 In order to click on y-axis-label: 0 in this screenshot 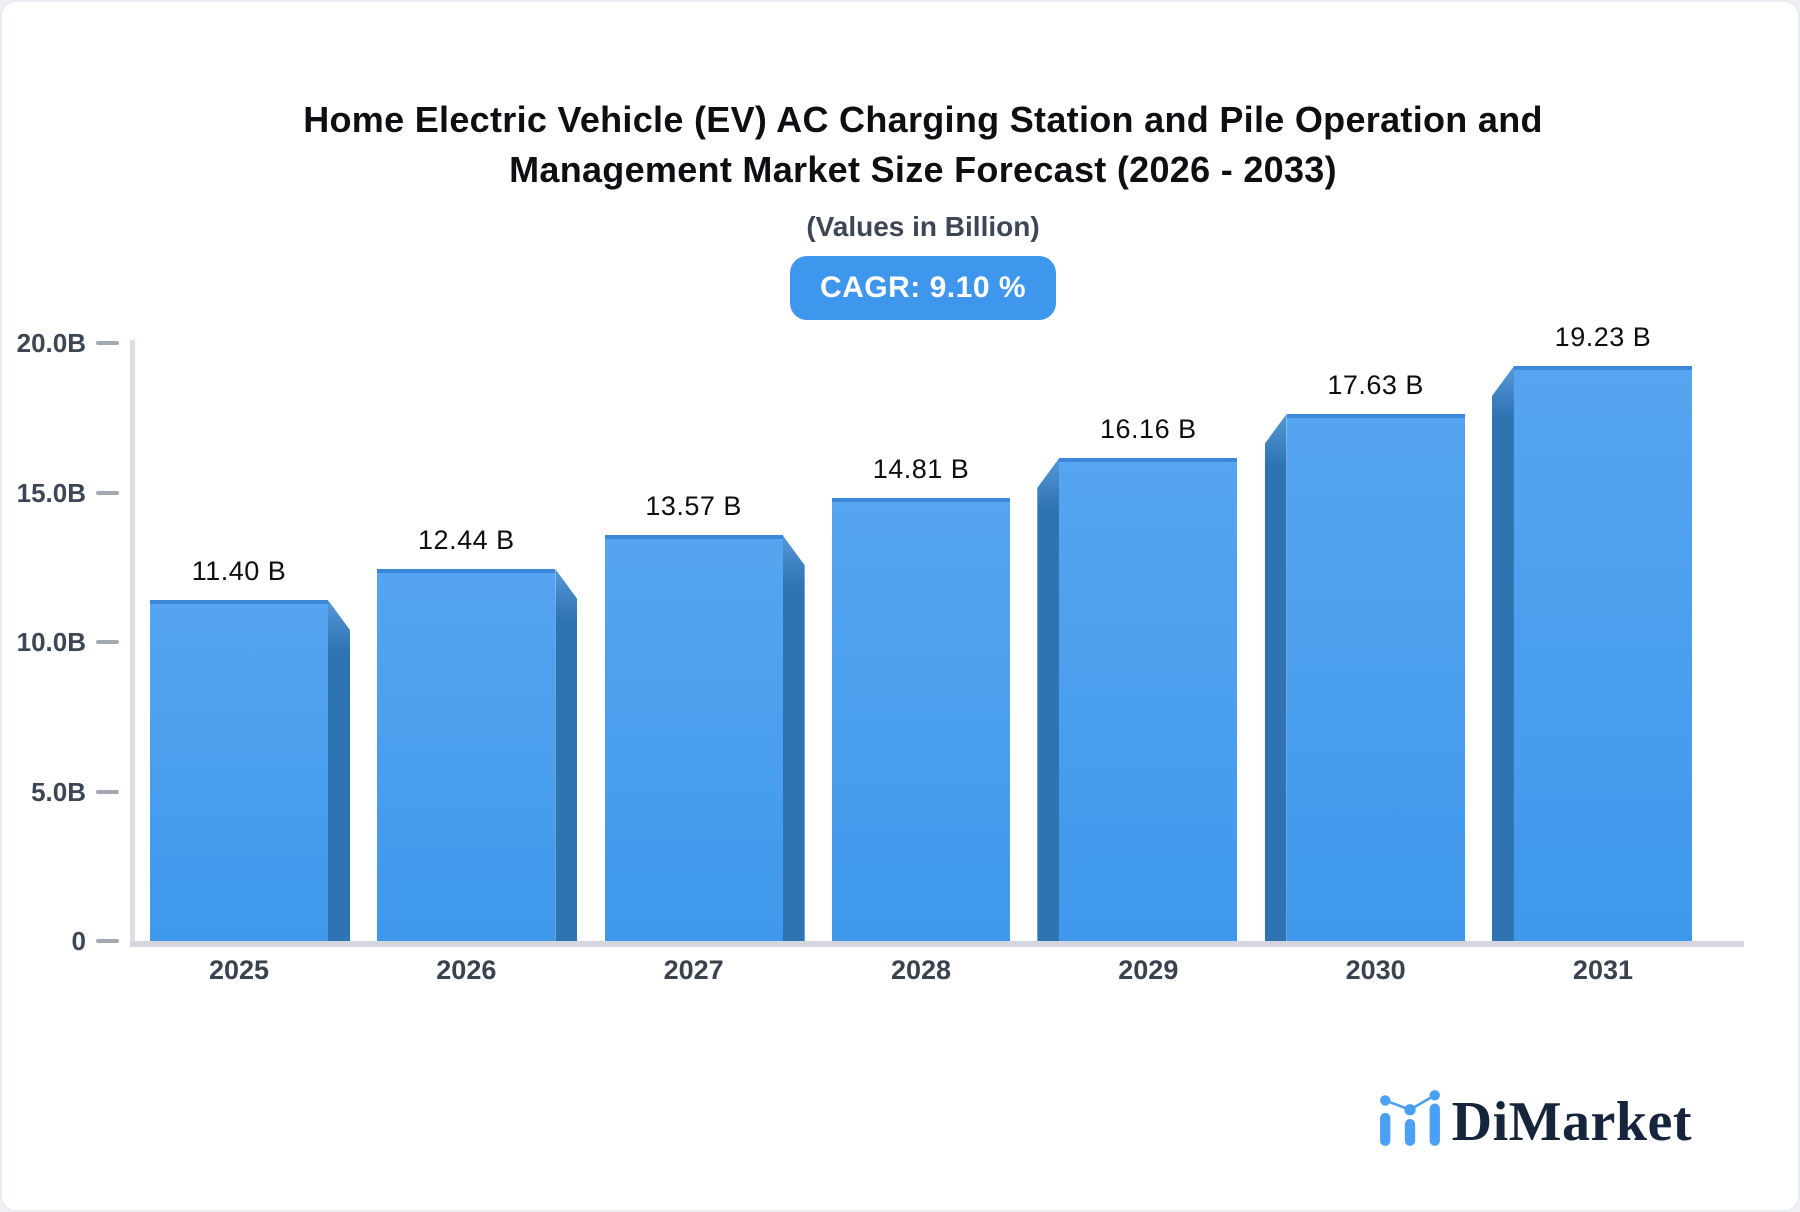, I will do `click(78, 941)`.